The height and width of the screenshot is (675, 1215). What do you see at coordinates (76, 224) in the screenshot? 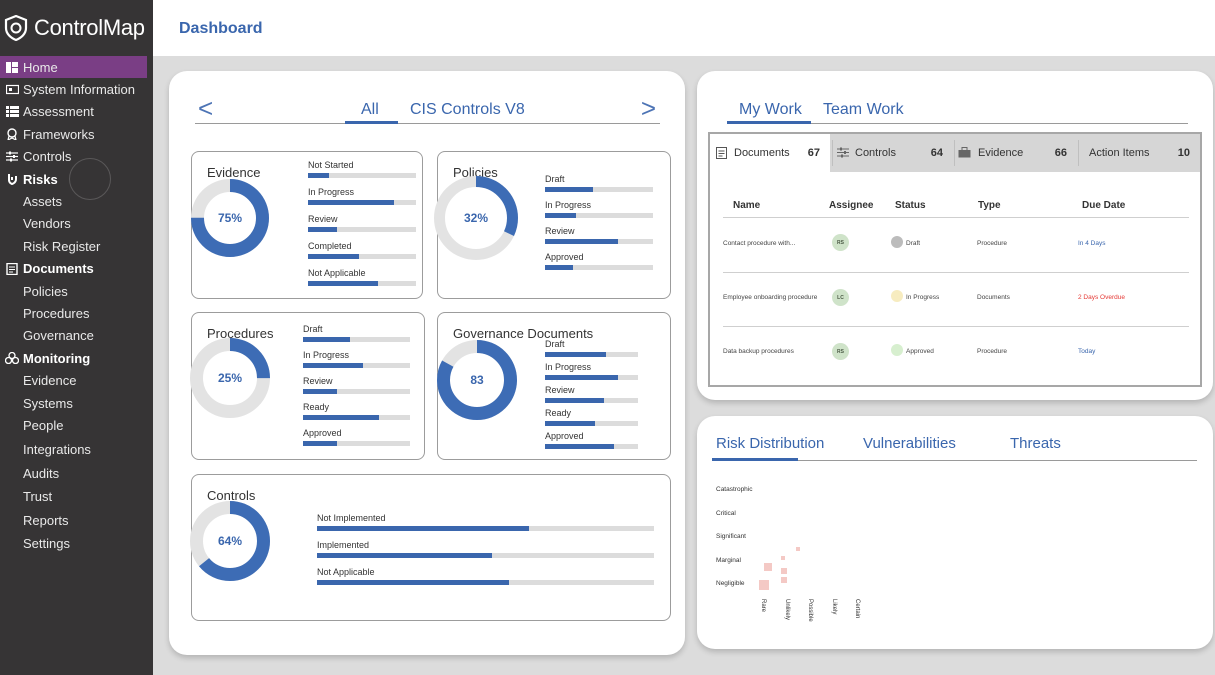
I see `sidebar-item-vendors: Vendors` at bounding box center [76, 224].